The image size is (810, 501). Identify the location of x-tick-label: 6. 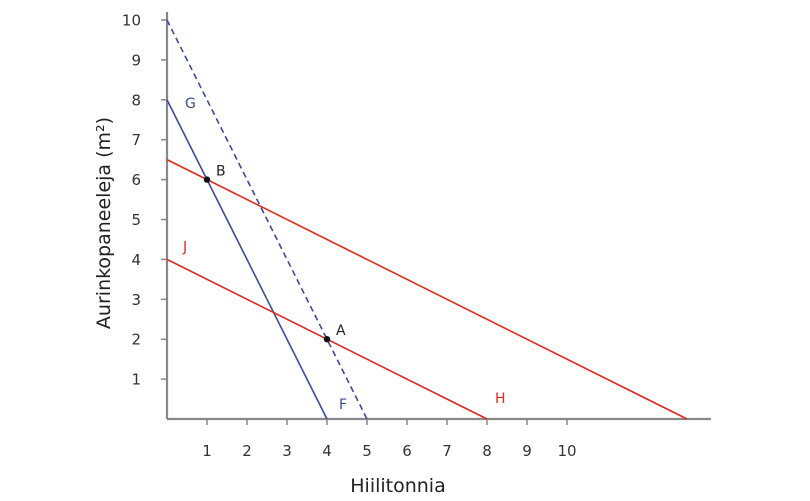
(407, 451).